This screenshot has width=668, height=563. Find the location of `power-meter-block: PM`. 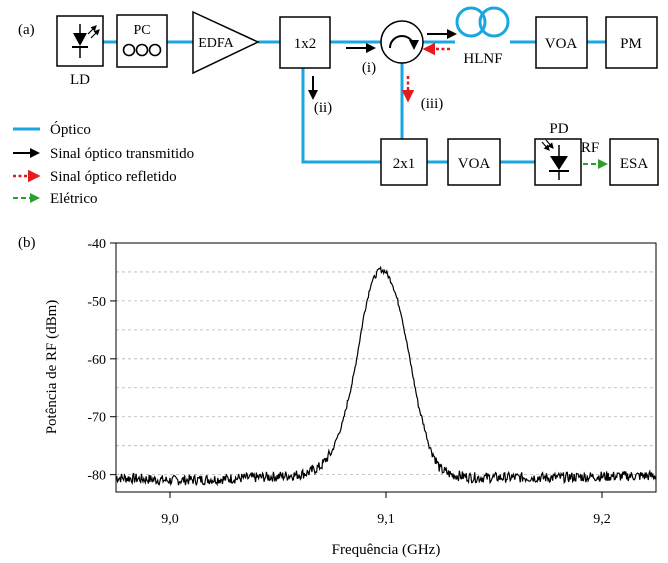

power-meter-block: PM is located at coordinates (631, 42).